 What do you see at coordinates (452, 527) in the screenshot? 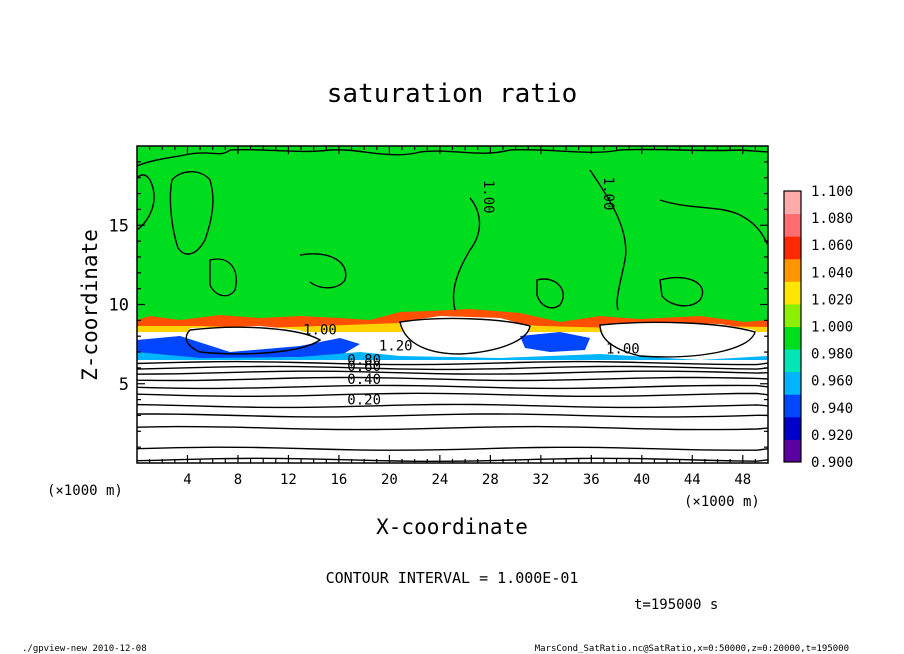
I see `x-axis-label: X-coordinate` at bounding box center [452, 527].